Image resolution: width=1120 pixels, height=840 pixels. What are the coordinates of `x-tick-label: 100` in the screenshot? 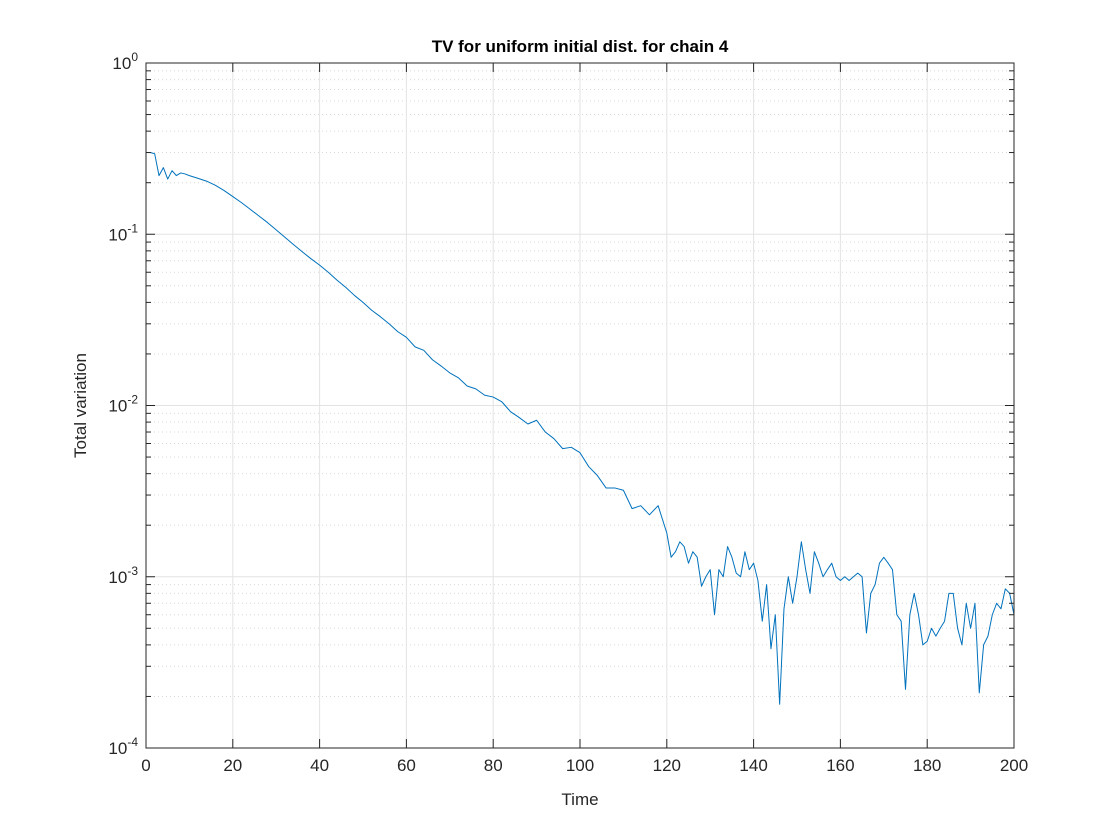 It's located at (580, 765).